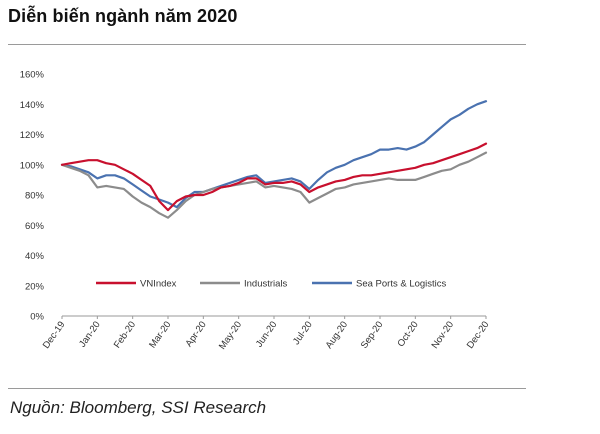 This screenshot has width=600, height=434. What do you see at coordinates (123, 16) in the screenshot?
I see `page-title: Diễn biến ngành năm 2020` at bounding box center [123, 16].